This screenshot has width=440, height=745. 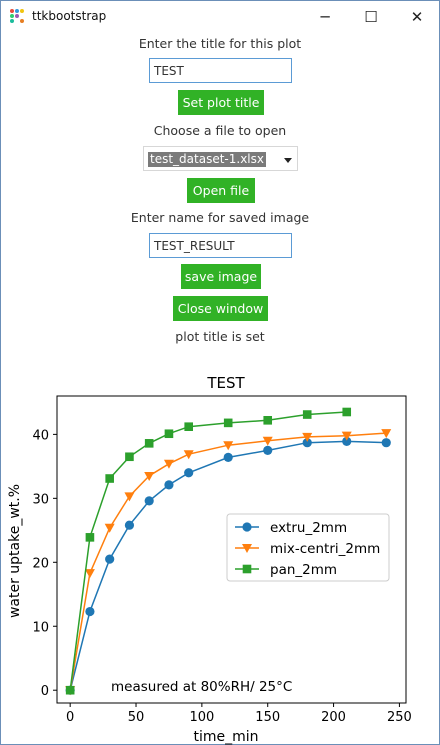 What do you see at coordinates (207, 159) in the screenshot?
I see `file-select-value: test_dataset-1.xlsx` at bounding box center [207, 159].